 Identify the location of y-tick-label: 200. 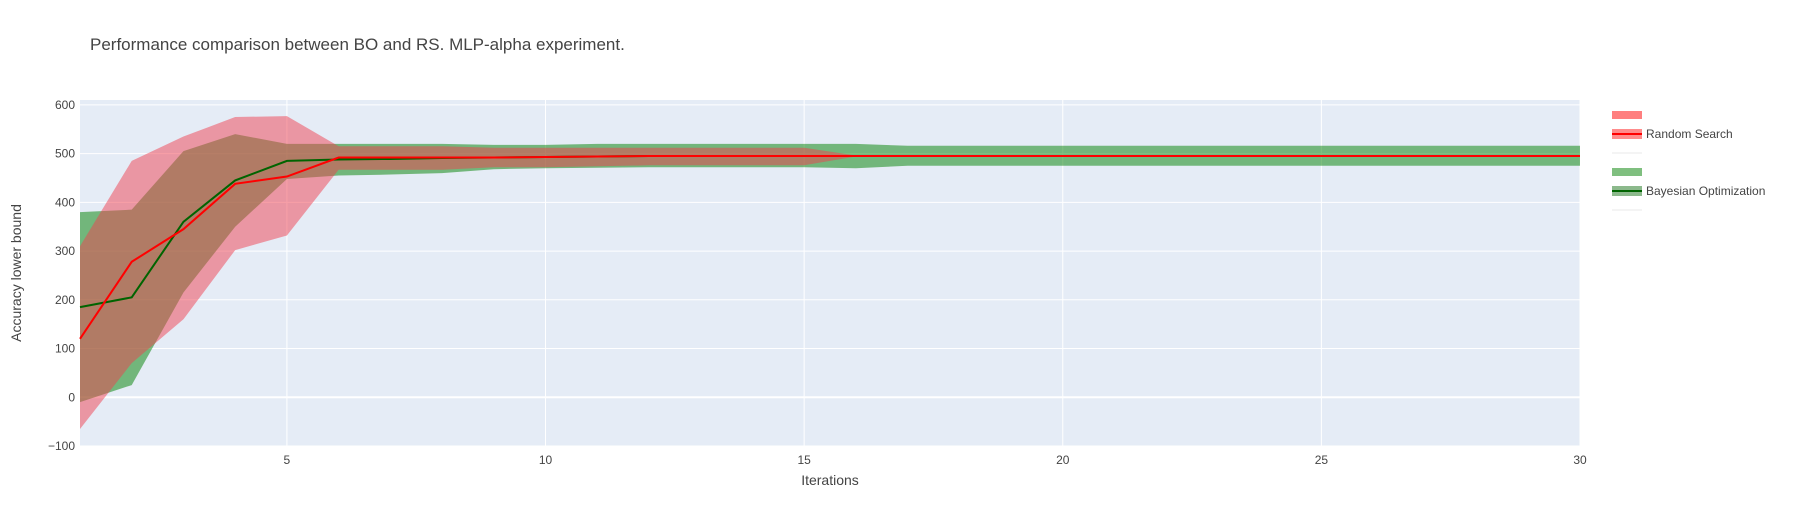
(65, 300).